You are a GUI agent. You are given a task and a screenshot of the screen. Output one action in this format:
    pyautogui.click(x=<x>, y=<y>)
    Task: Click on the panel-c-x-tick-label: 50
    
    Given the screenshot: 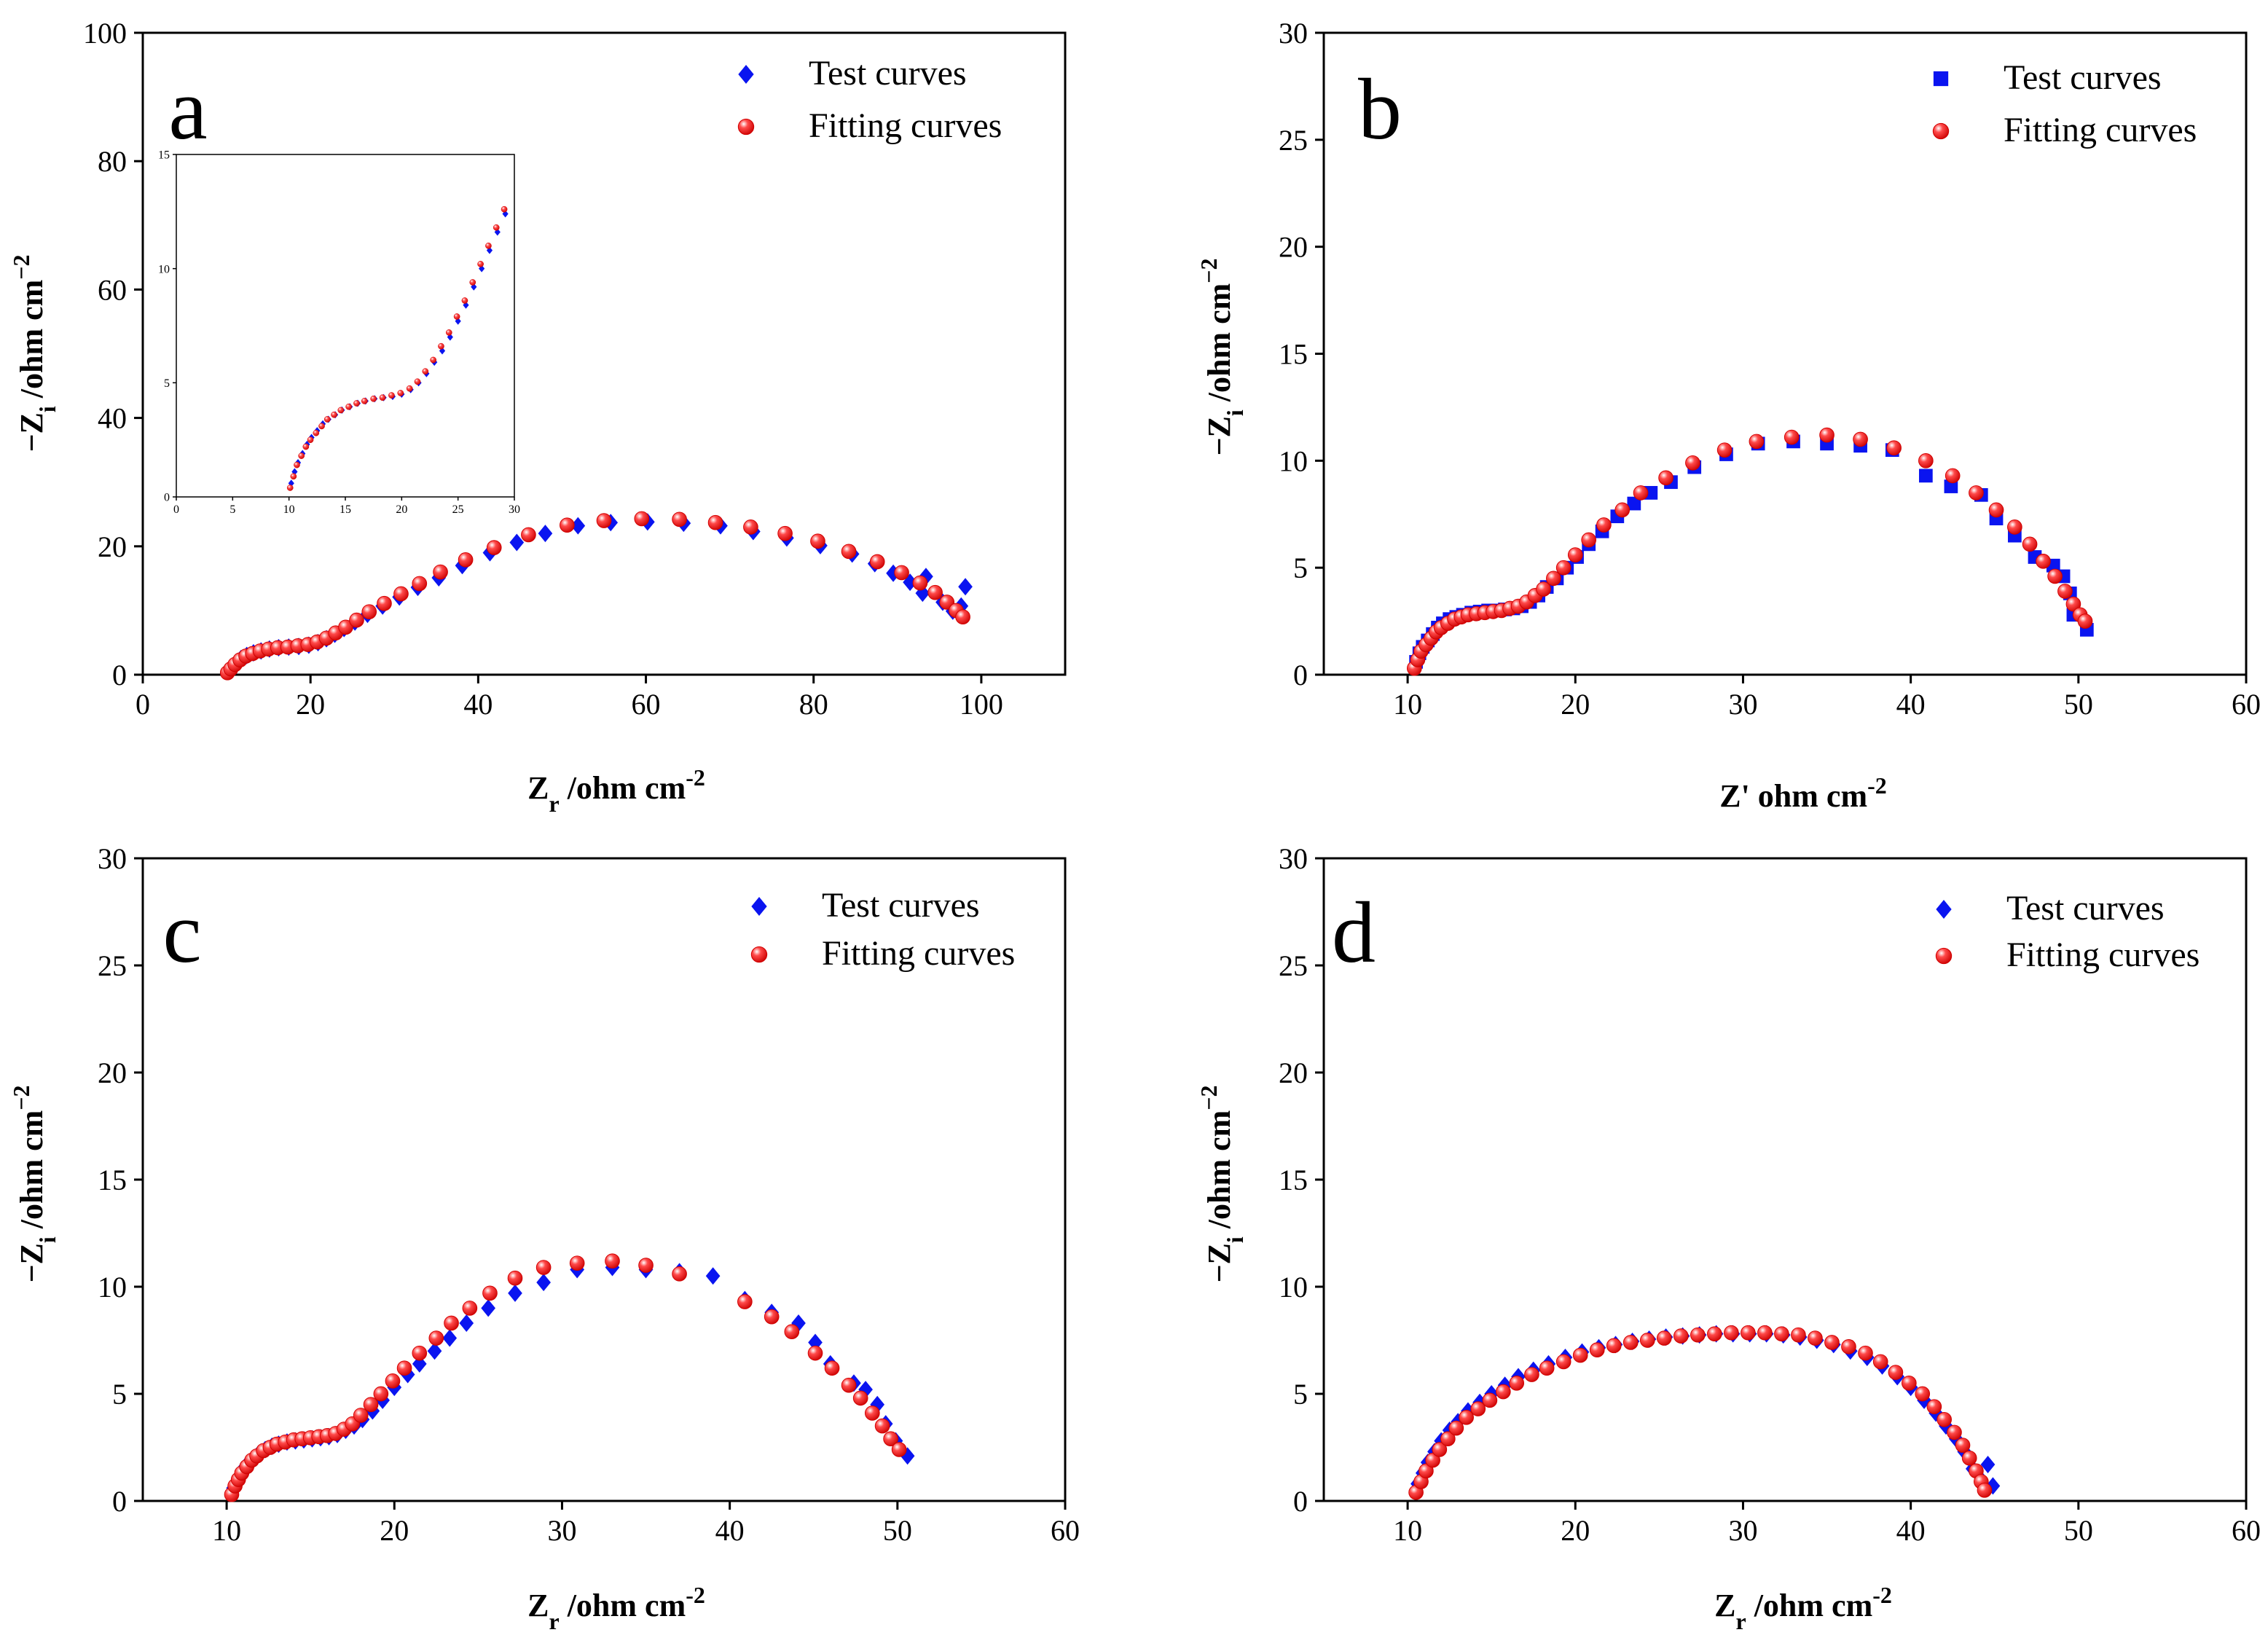 What is the action you would take?
    pyautogui.click(x=897, y=1531)
    